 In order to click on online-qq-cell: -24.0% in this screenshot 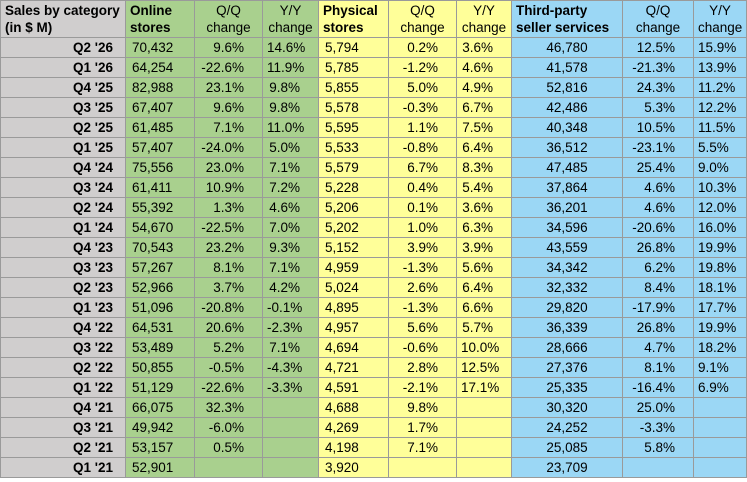, I will do `click(228, 147)`.